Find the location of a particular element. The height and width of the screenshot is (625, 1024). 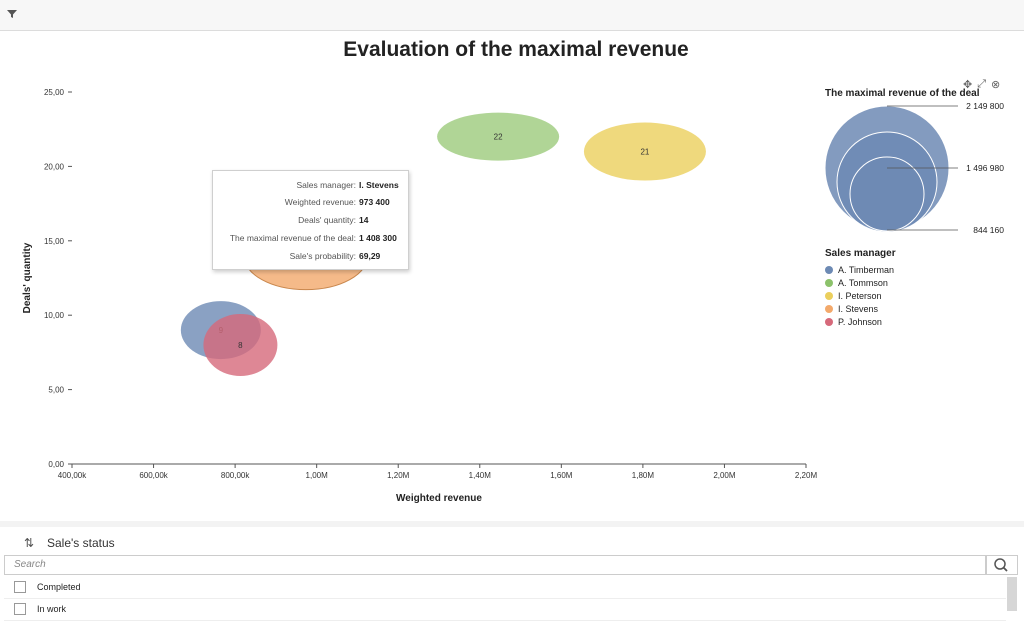

filter-panel-header: ⇅ Sale's status is located at coordinates (69, 543).